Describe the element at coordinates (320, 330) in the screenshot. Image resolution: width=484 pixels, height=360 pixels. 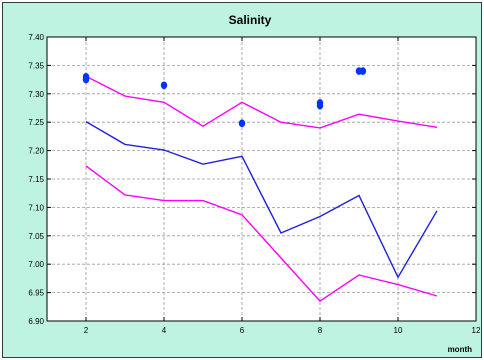
I see `x-tick-label: 8` at that location.